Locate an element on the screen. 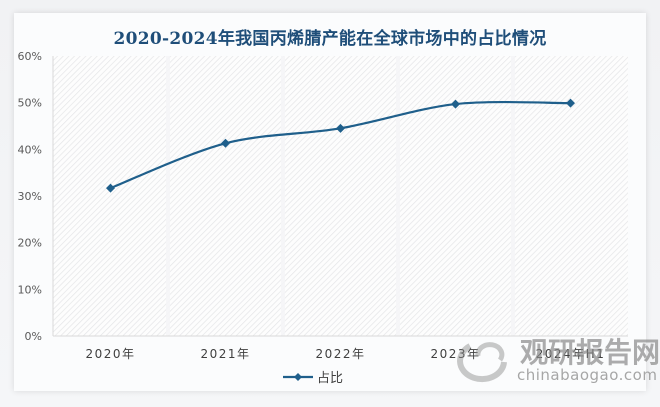  y-axis-ticks: 0% 10% 20% 30% 40% 50% 60% is located at coordinates (30, 196).